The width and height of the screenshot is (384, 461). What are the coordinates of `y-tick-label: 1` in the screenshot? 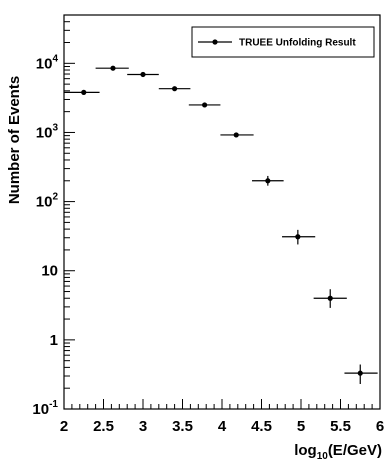 It's located at (54, 340).